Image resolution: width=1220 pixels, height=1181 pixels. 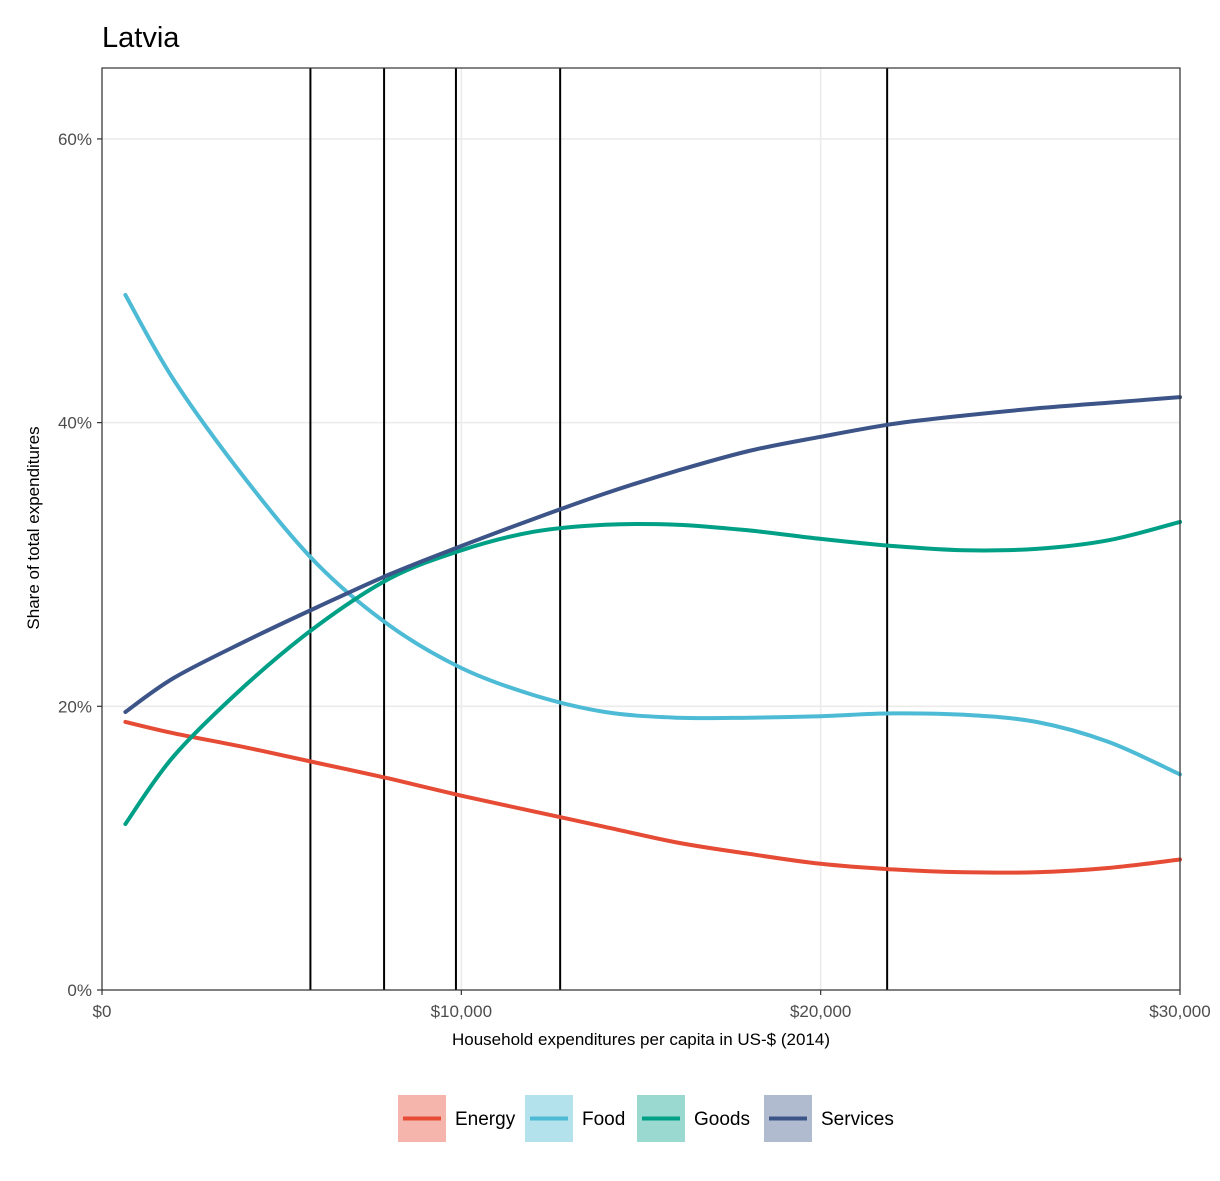 I want to click on y-tick-label: 60%, so click(x=75, y=139).